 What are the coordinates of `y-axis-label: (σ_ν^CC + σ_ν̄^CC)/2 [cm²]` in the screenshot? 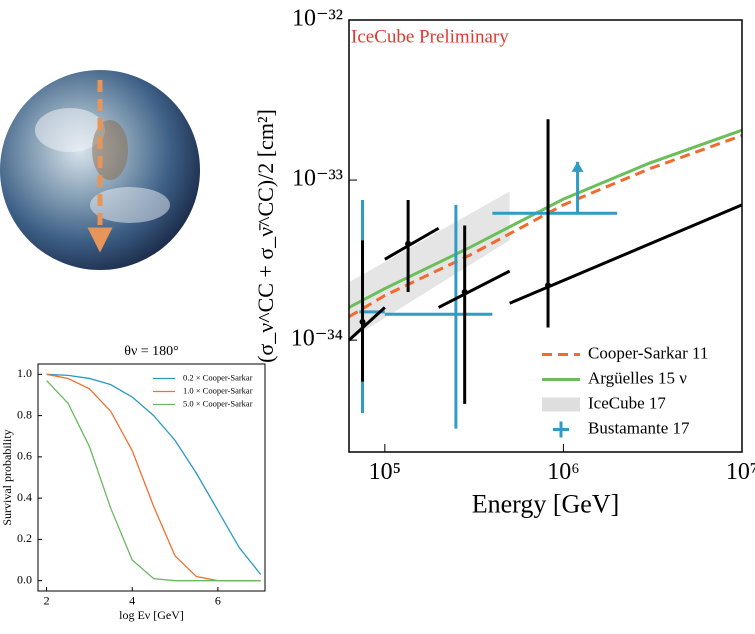 It's located at (265, 236).